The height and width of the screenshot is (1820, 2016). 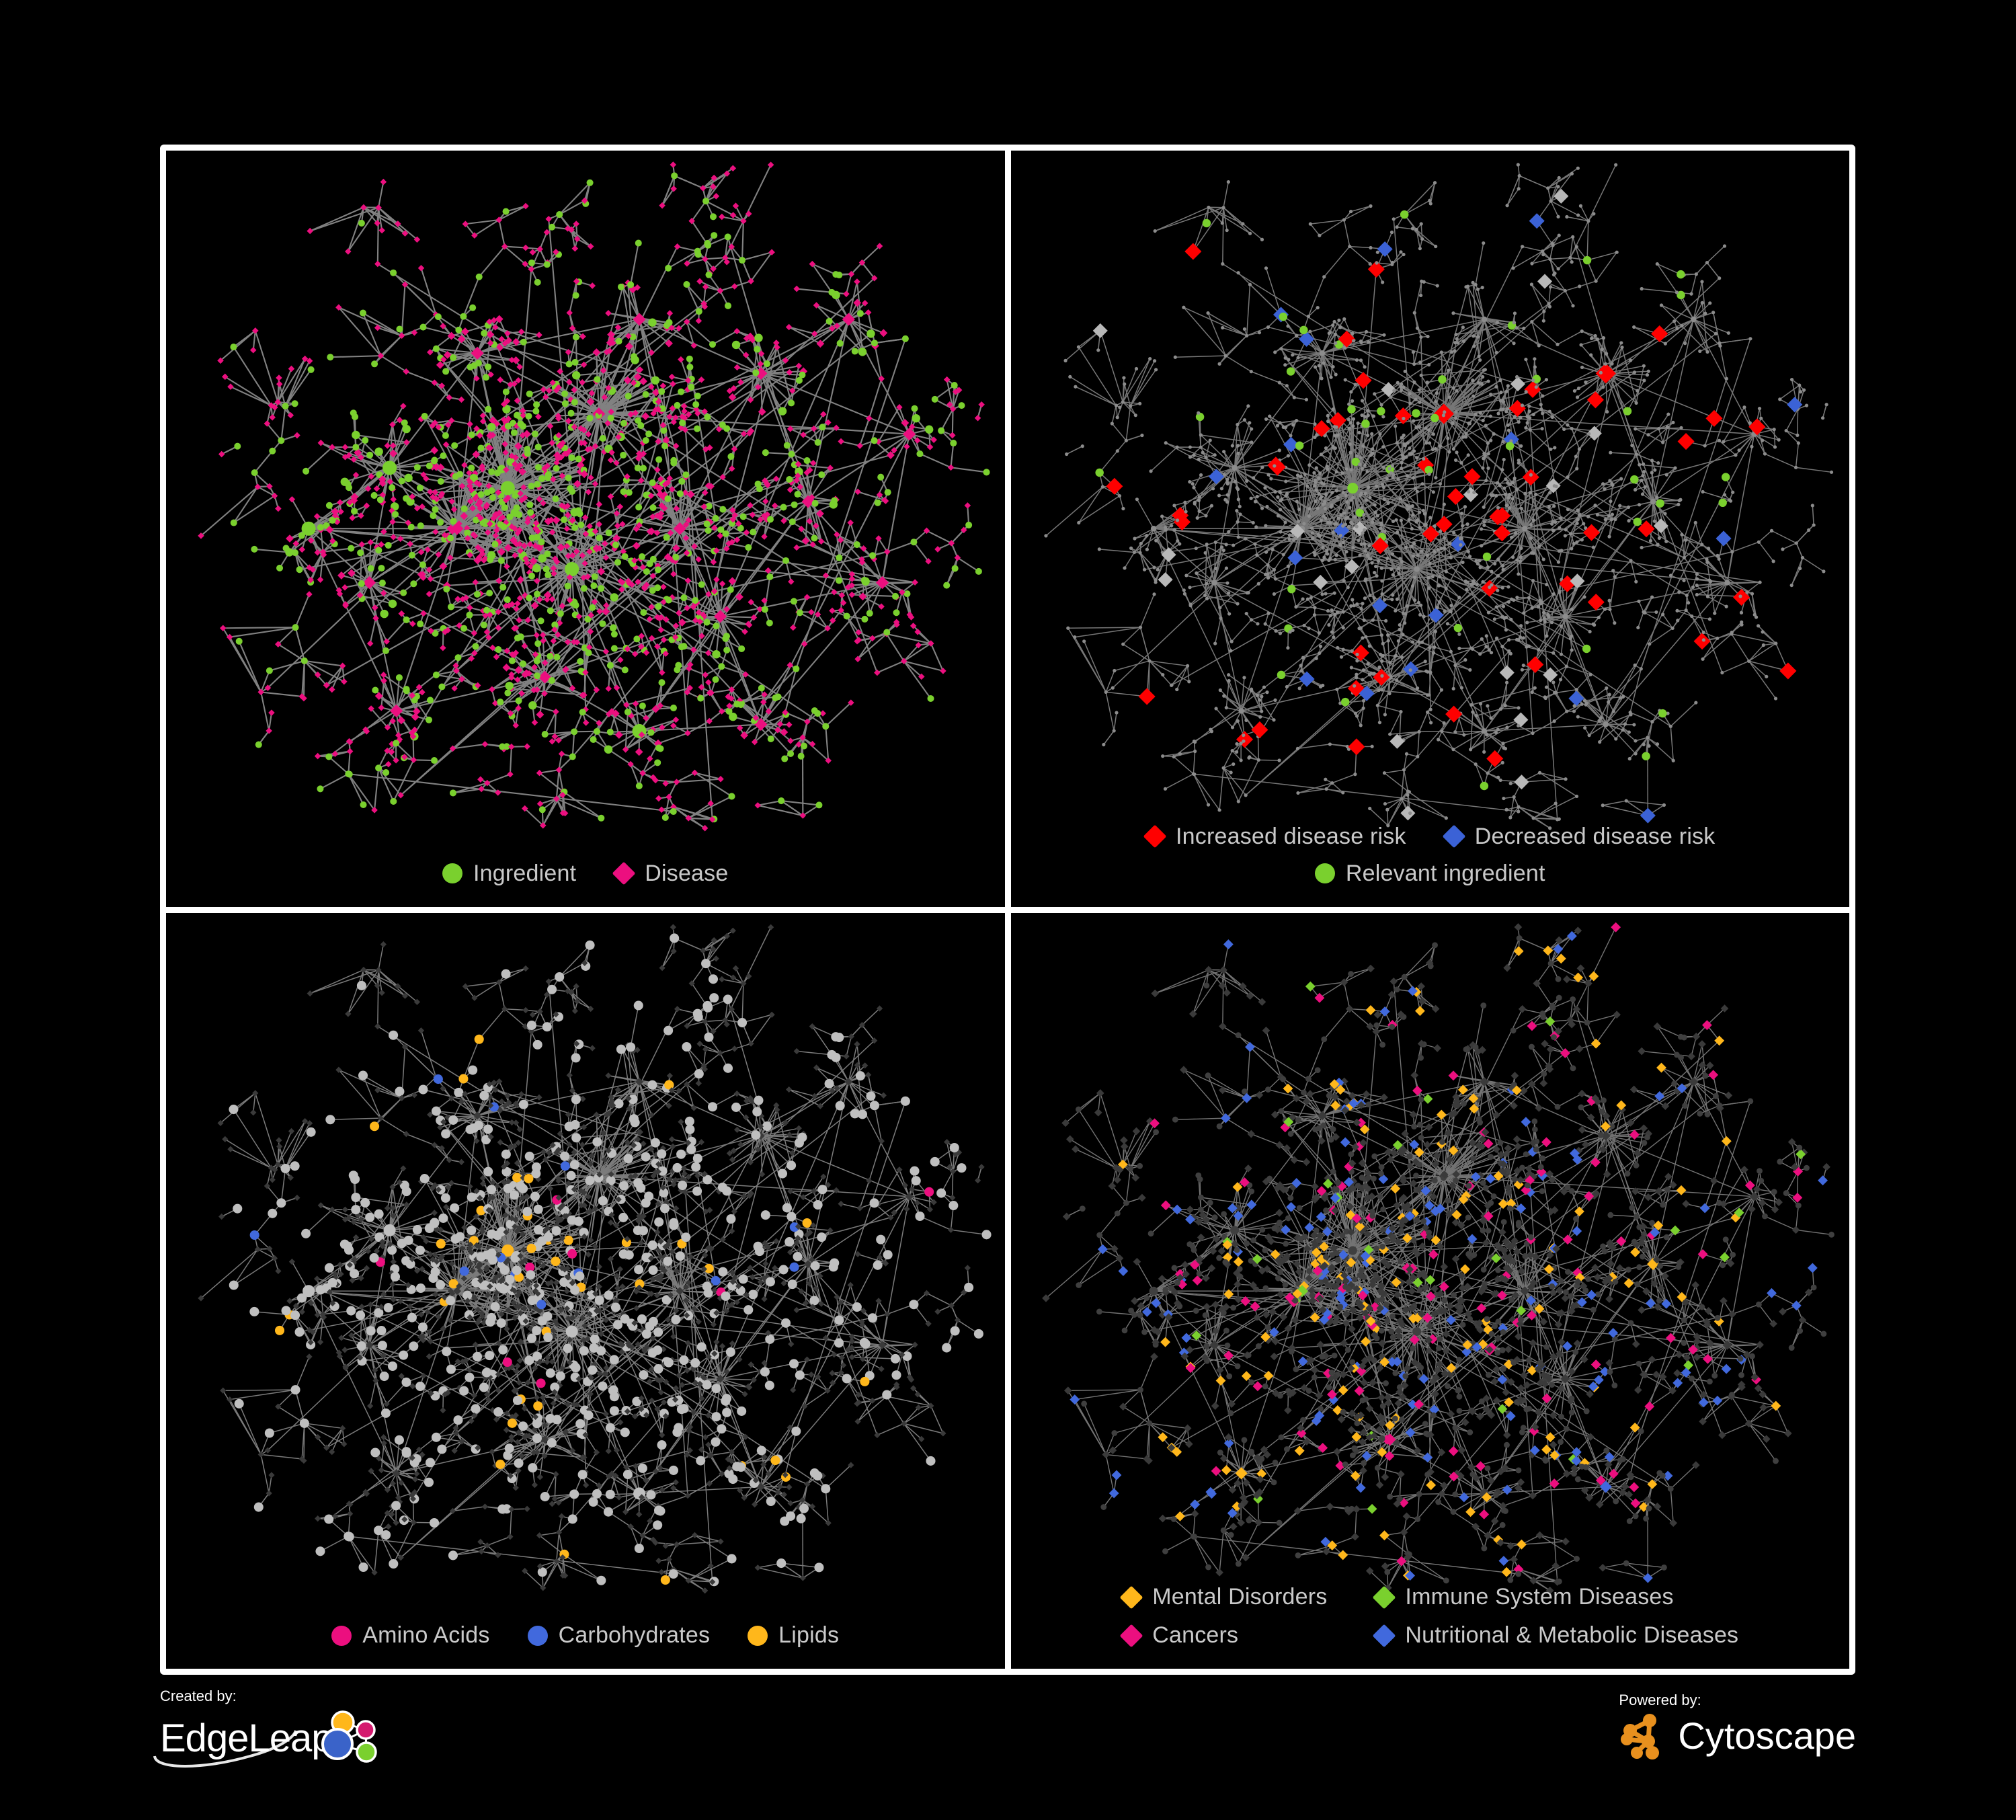 What do you see at coordinates (1438, 496) in the screenshot?
I see `network-graph-disease-risk` at bounding box center [1438, 496].